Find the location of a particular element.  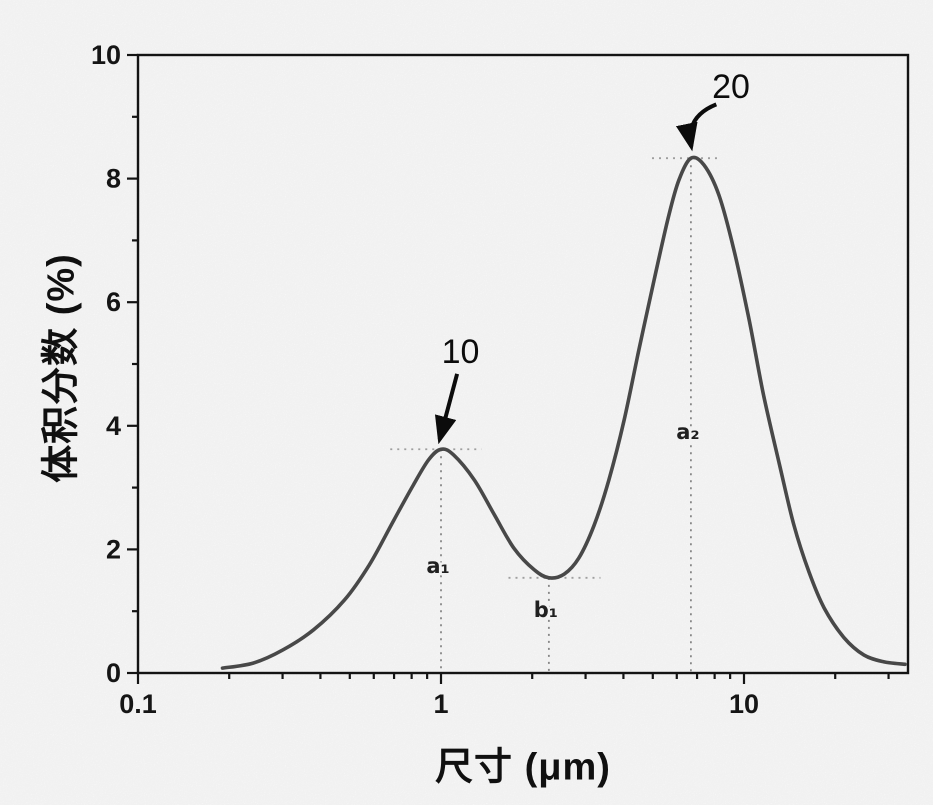

x-tick-label: 1 is located at coordinates (440, 704).